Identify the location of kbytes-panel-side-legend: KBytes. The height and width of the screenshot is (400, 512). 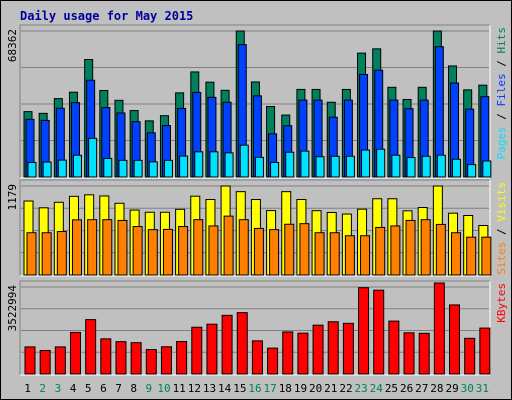
(501, 303).